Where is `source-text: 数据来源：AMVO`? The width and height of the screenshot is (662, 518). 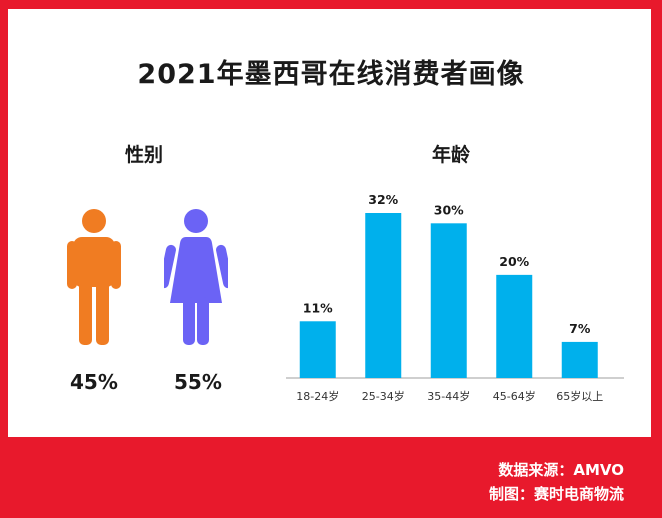
source-text: 数据来源：AMVO is located at coordinates (561, 470).